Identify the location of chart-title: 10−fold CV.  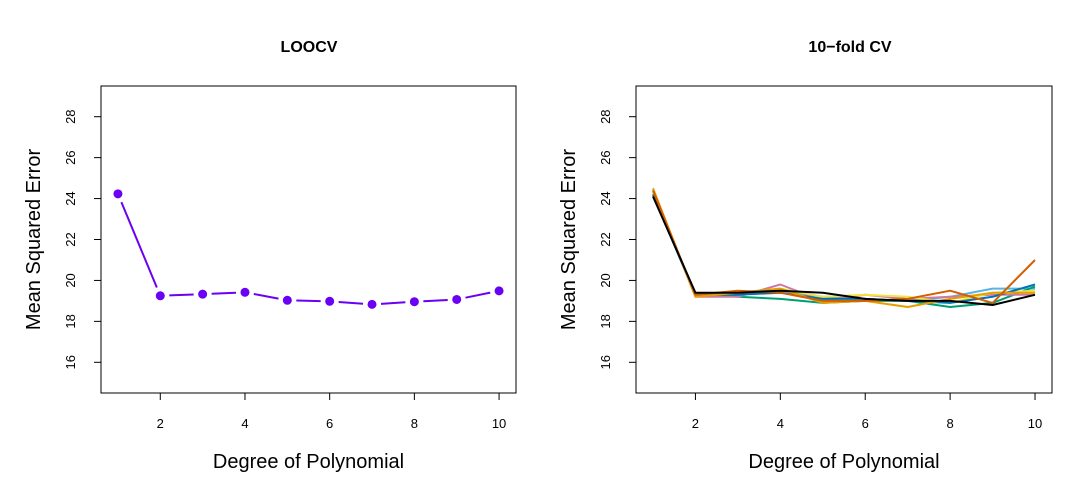
(849, 47).